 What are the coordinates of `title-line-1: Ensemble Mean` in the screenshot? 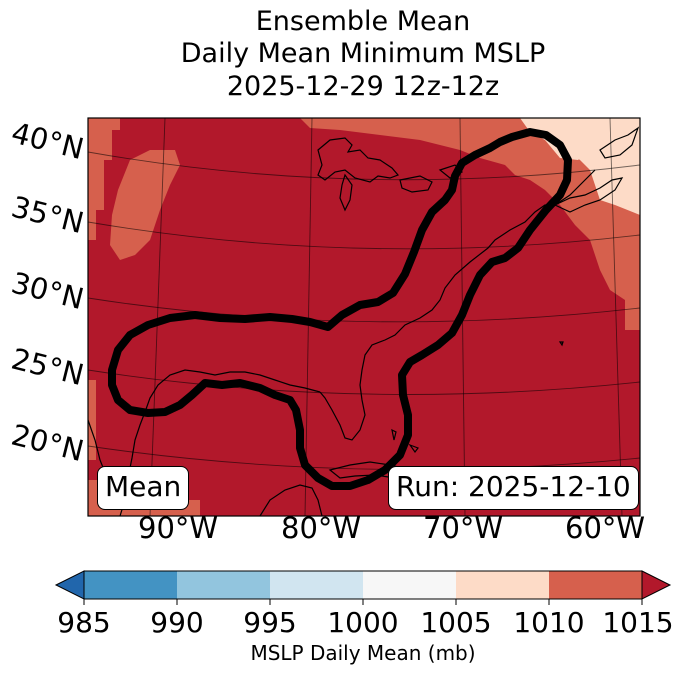 It's located at (363, 21).